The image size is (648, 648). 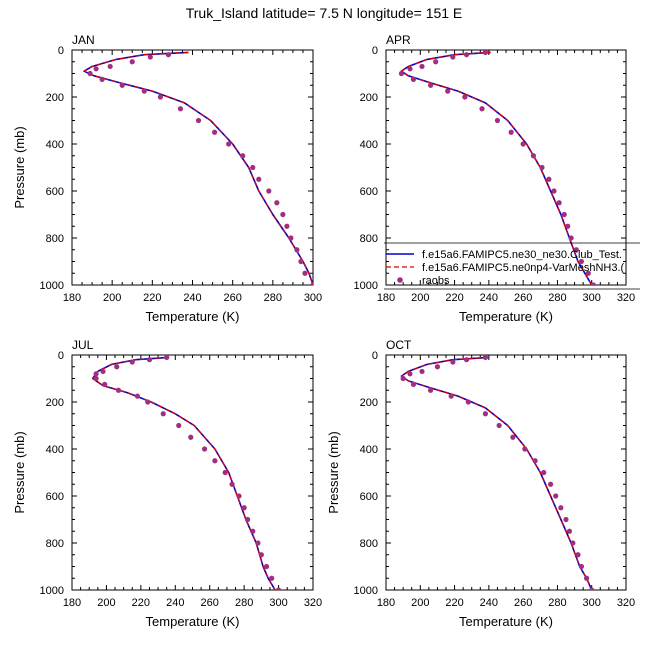 What do you see at coordinates (193, 621) in the screenshot?
I see `x-axis-label: Temperature (K)` at bounding box center [193, 621].